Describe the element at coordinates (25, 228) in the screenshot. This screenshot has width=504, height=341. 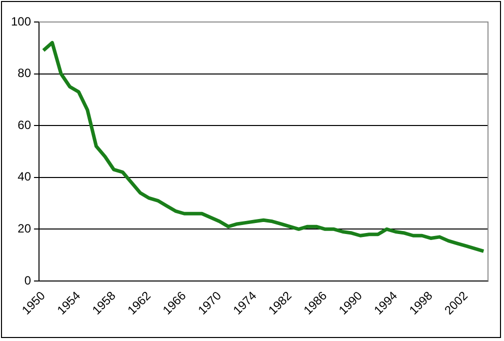
I see `y-tick-label: 20` at that location.